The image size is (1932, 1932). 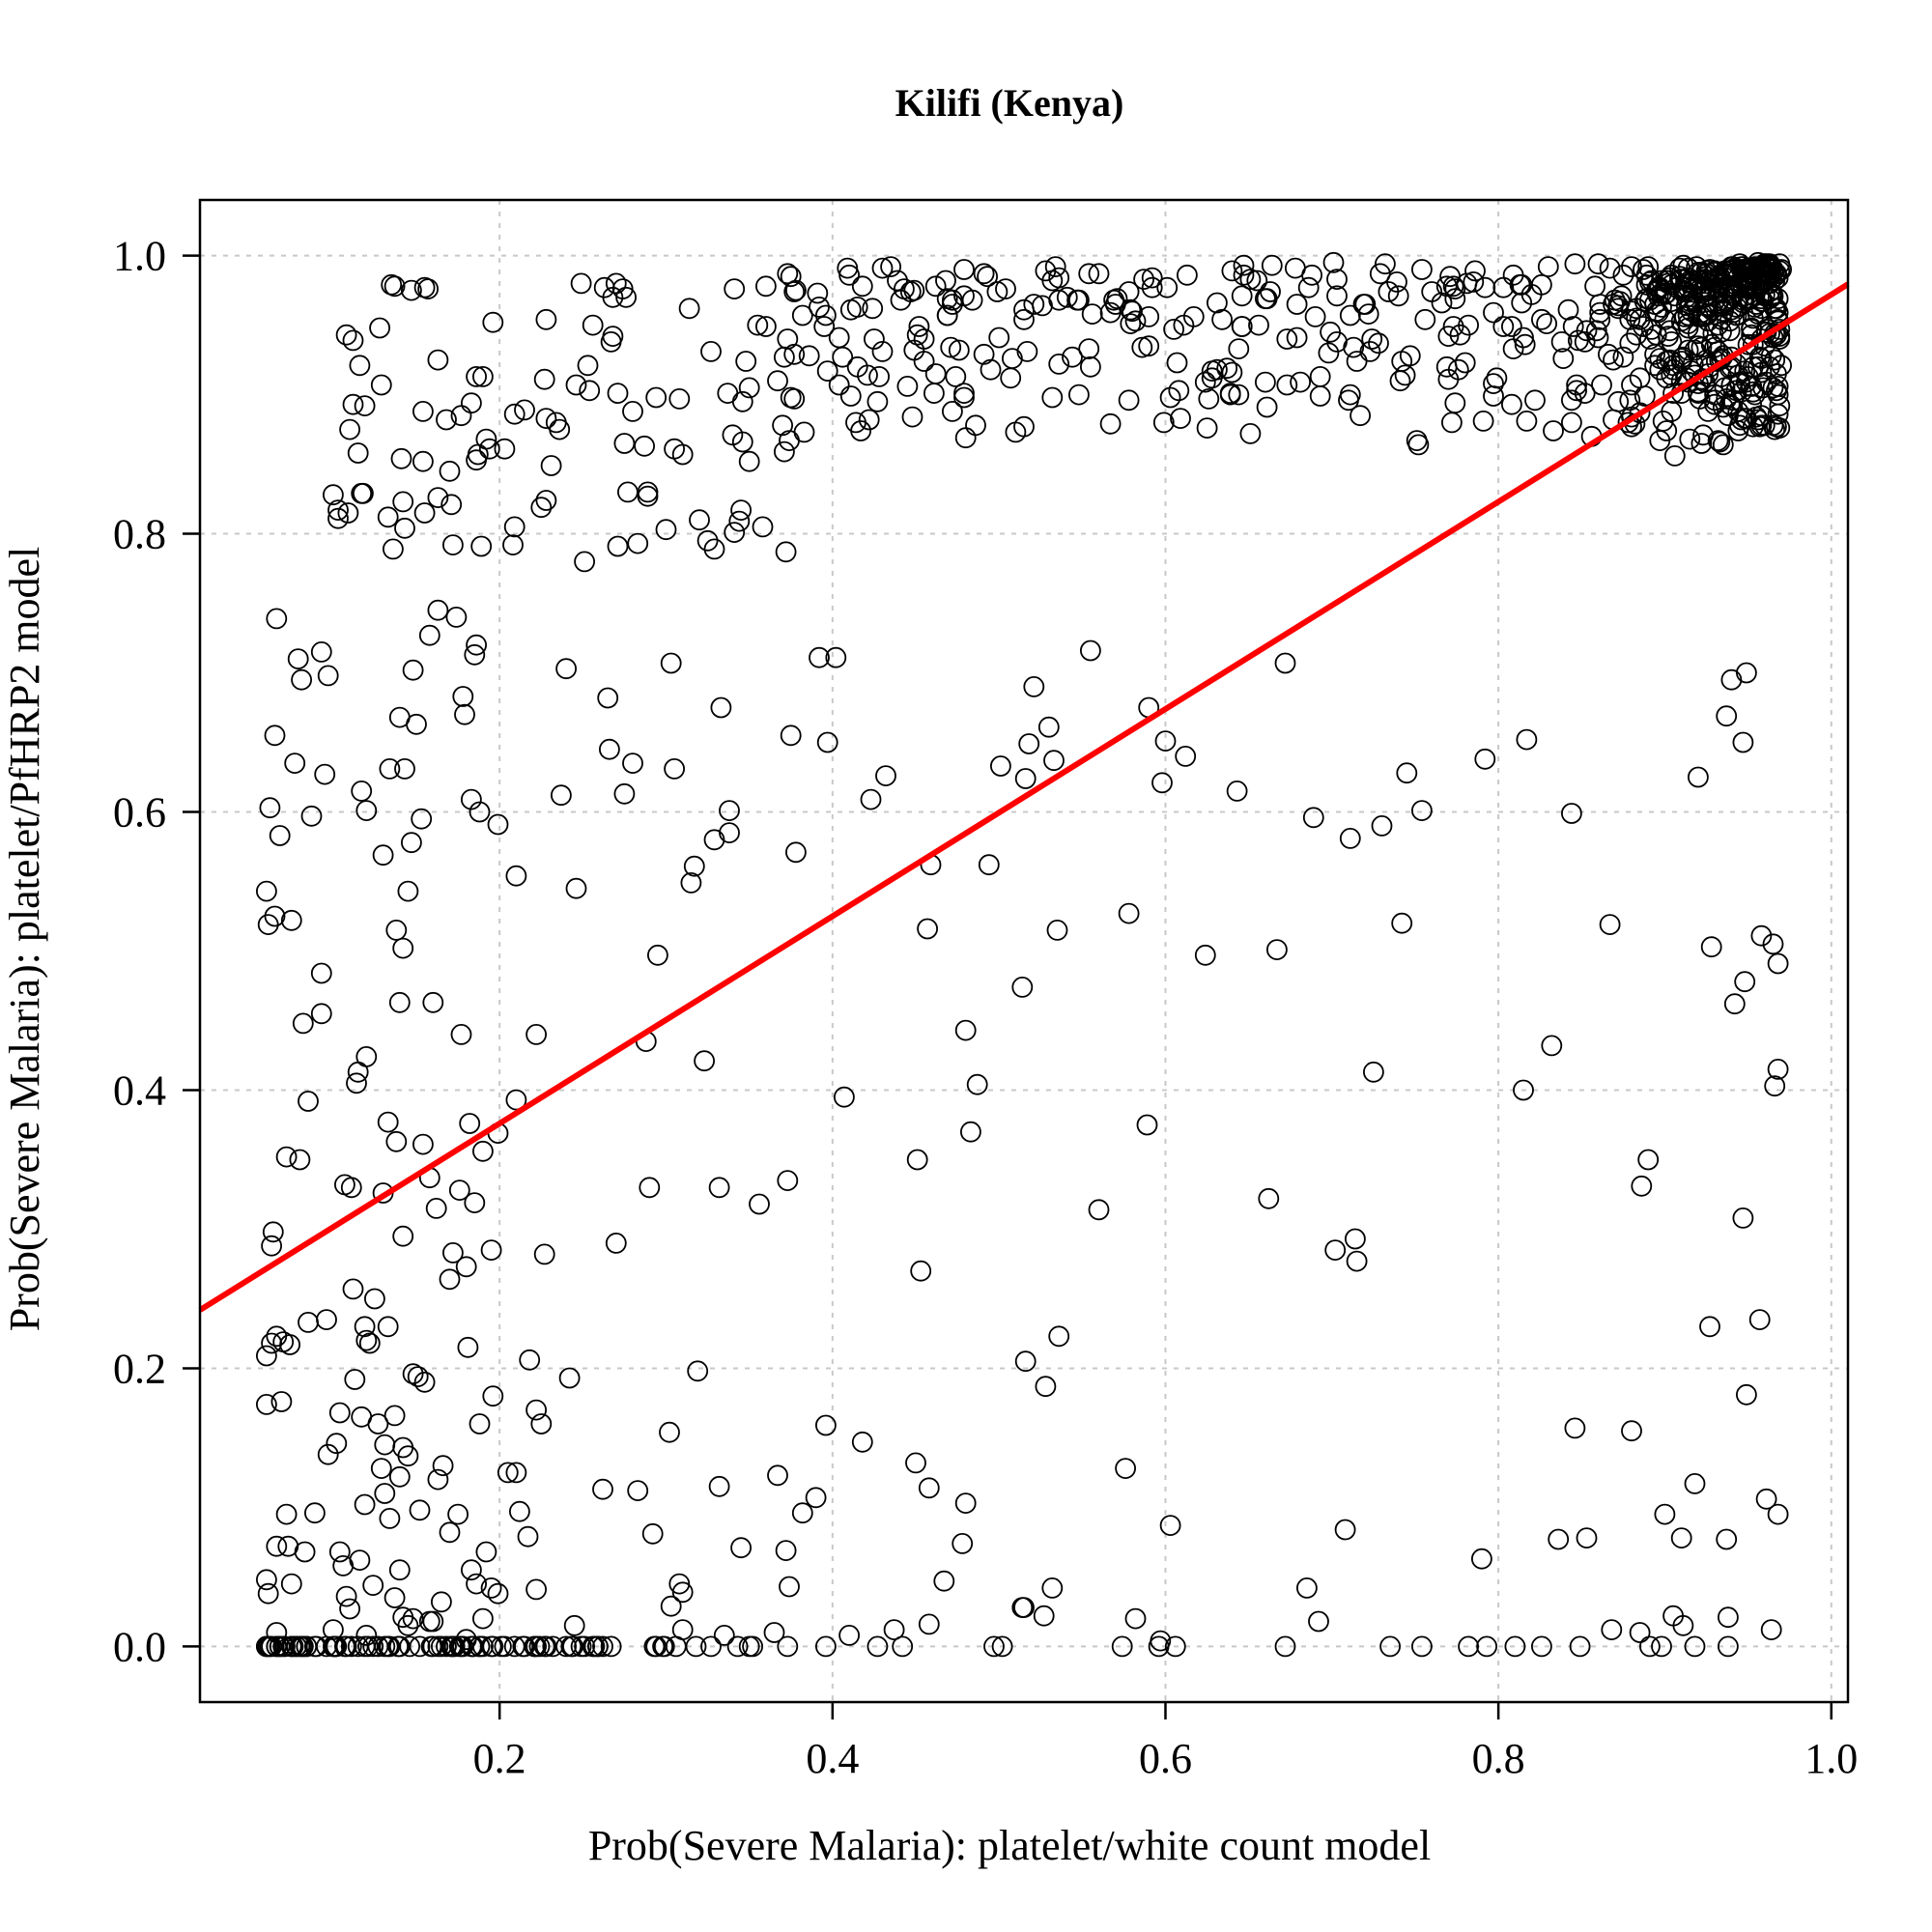 I want to click on y-tick-label: 1.0, so click(x=139, y=256).